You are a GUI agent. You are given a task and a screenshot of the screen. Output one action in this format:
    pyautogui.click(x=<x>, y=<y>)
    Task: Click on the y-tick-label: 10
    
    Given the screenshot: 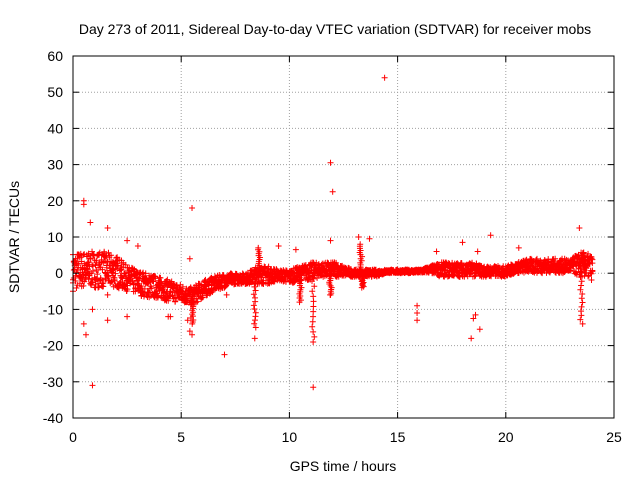 What is the action you would take?
    pyautogui.click(x=55, y=237)
    